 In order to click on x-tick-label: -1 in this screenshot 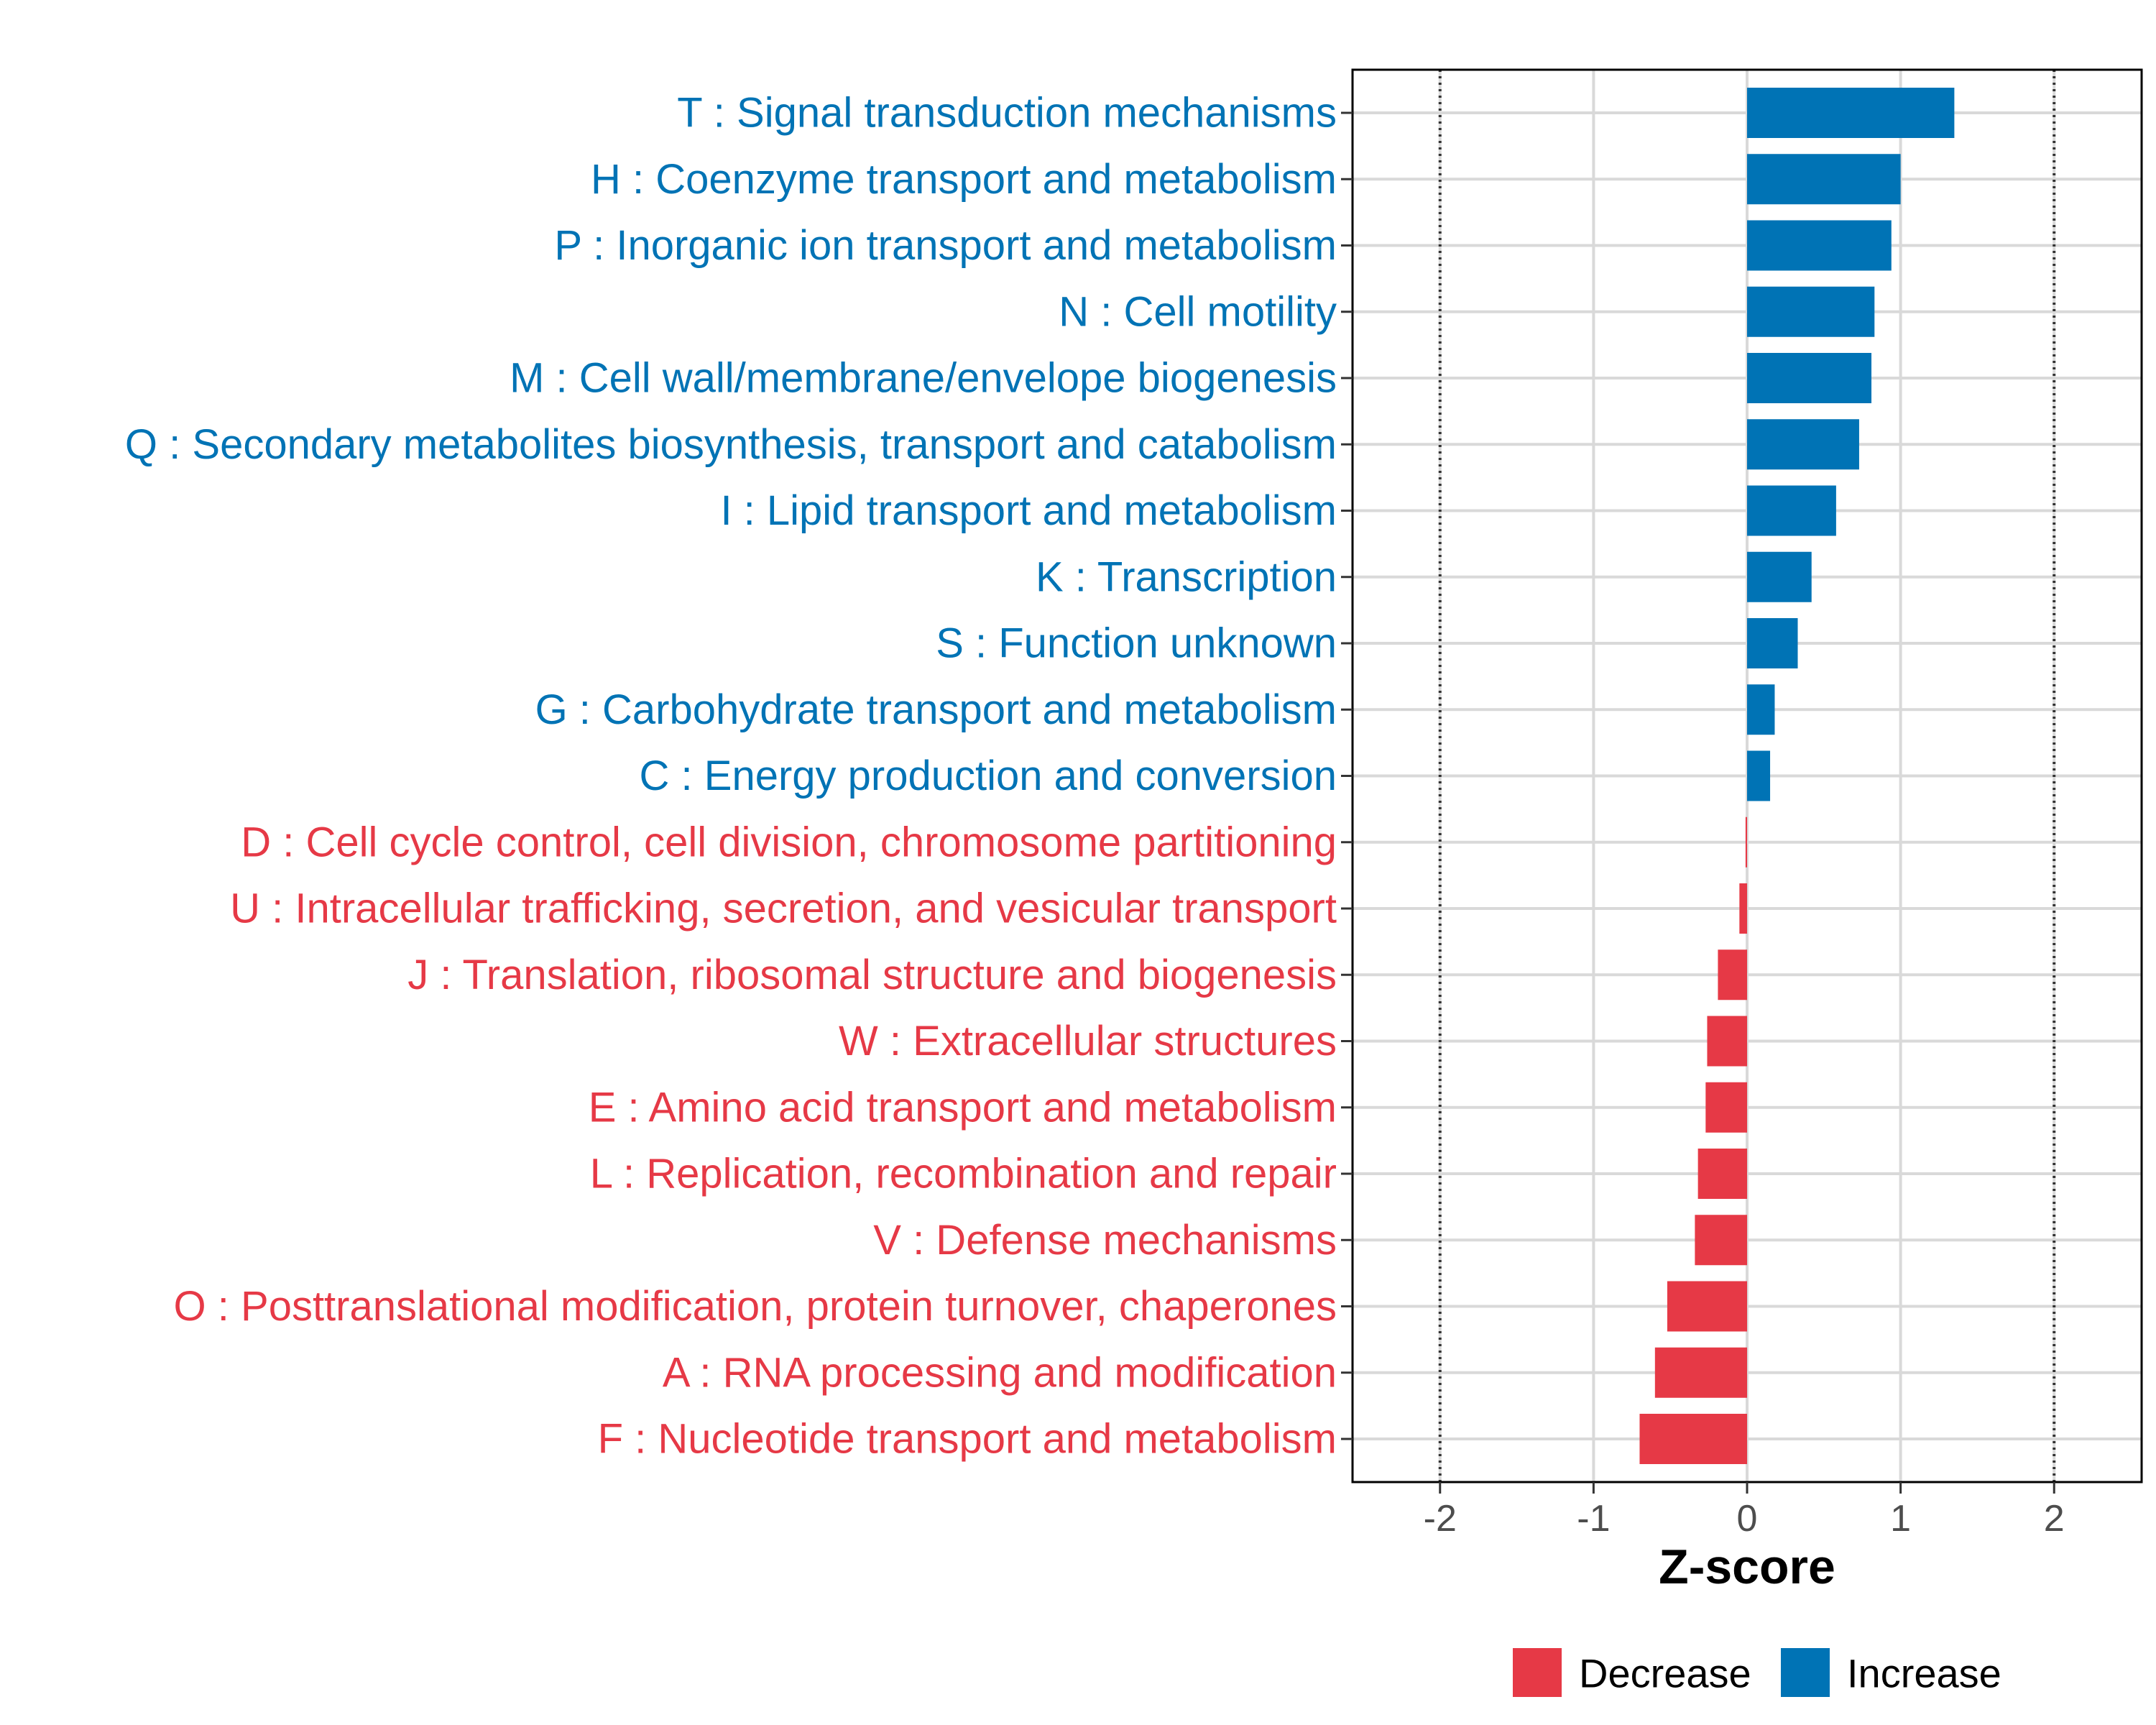, I will do `click(1593, 1519)`.